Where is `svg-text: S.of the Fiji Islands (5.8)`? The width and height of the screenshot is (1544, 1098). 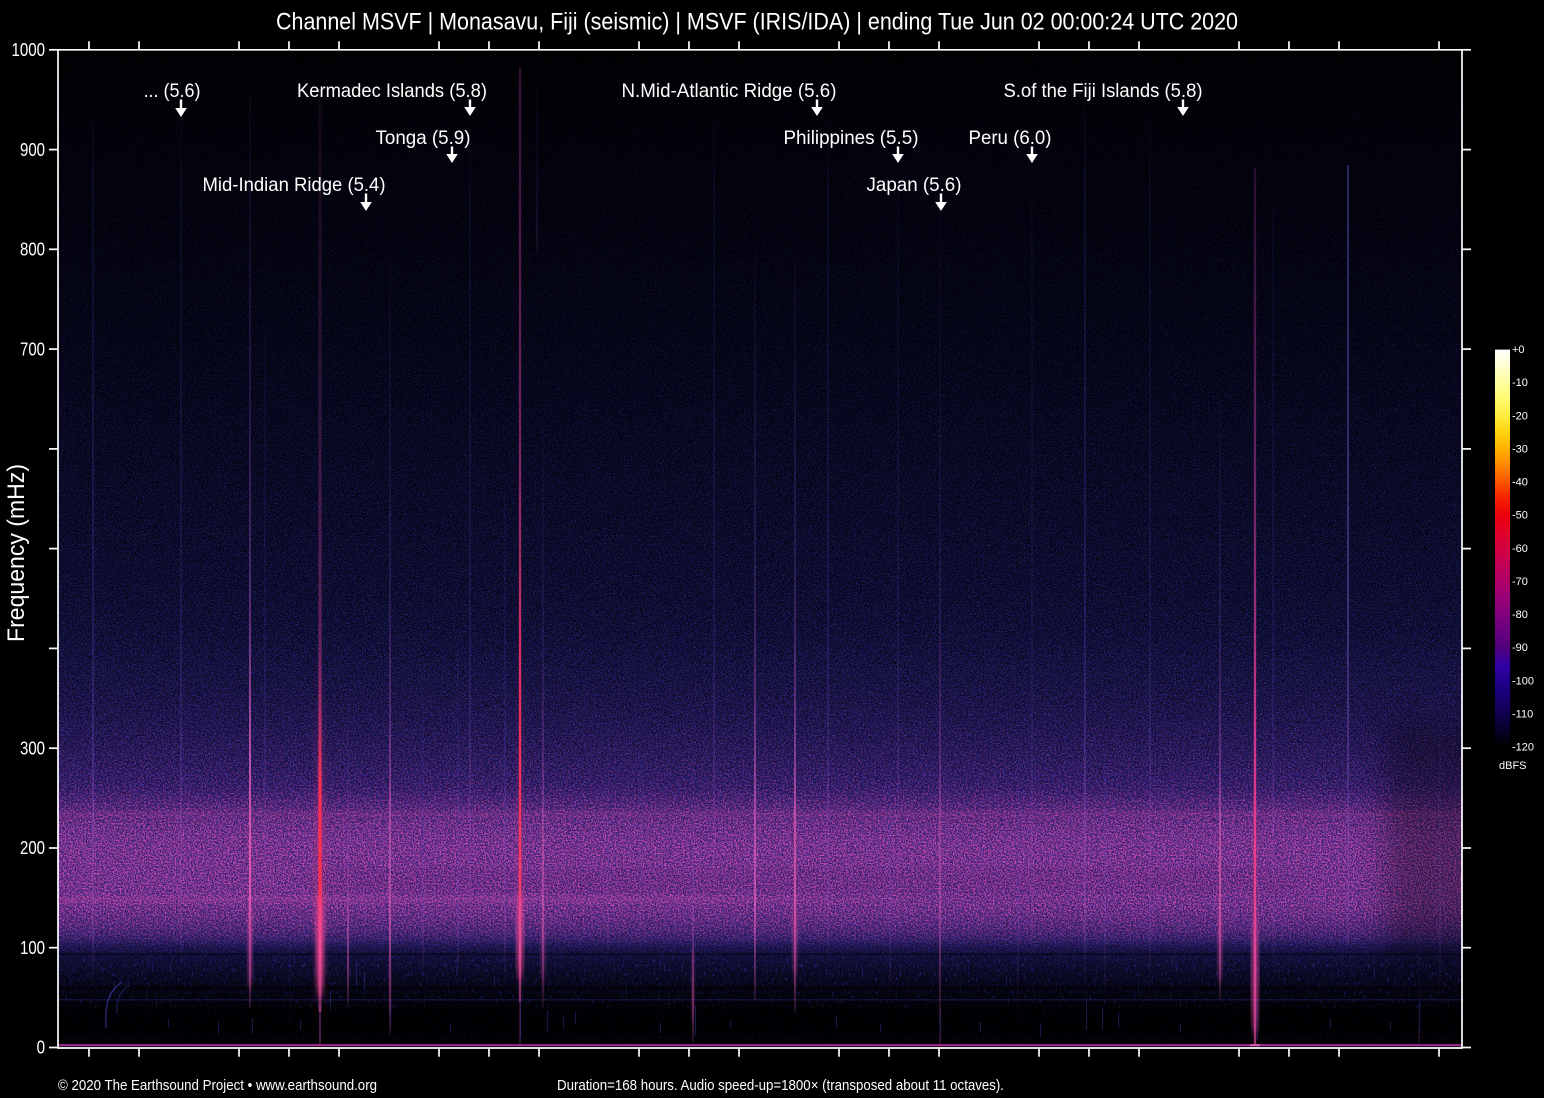 svg-text: S.of the Fiji Islands (5.8) is located at coordinates (1103, 91).